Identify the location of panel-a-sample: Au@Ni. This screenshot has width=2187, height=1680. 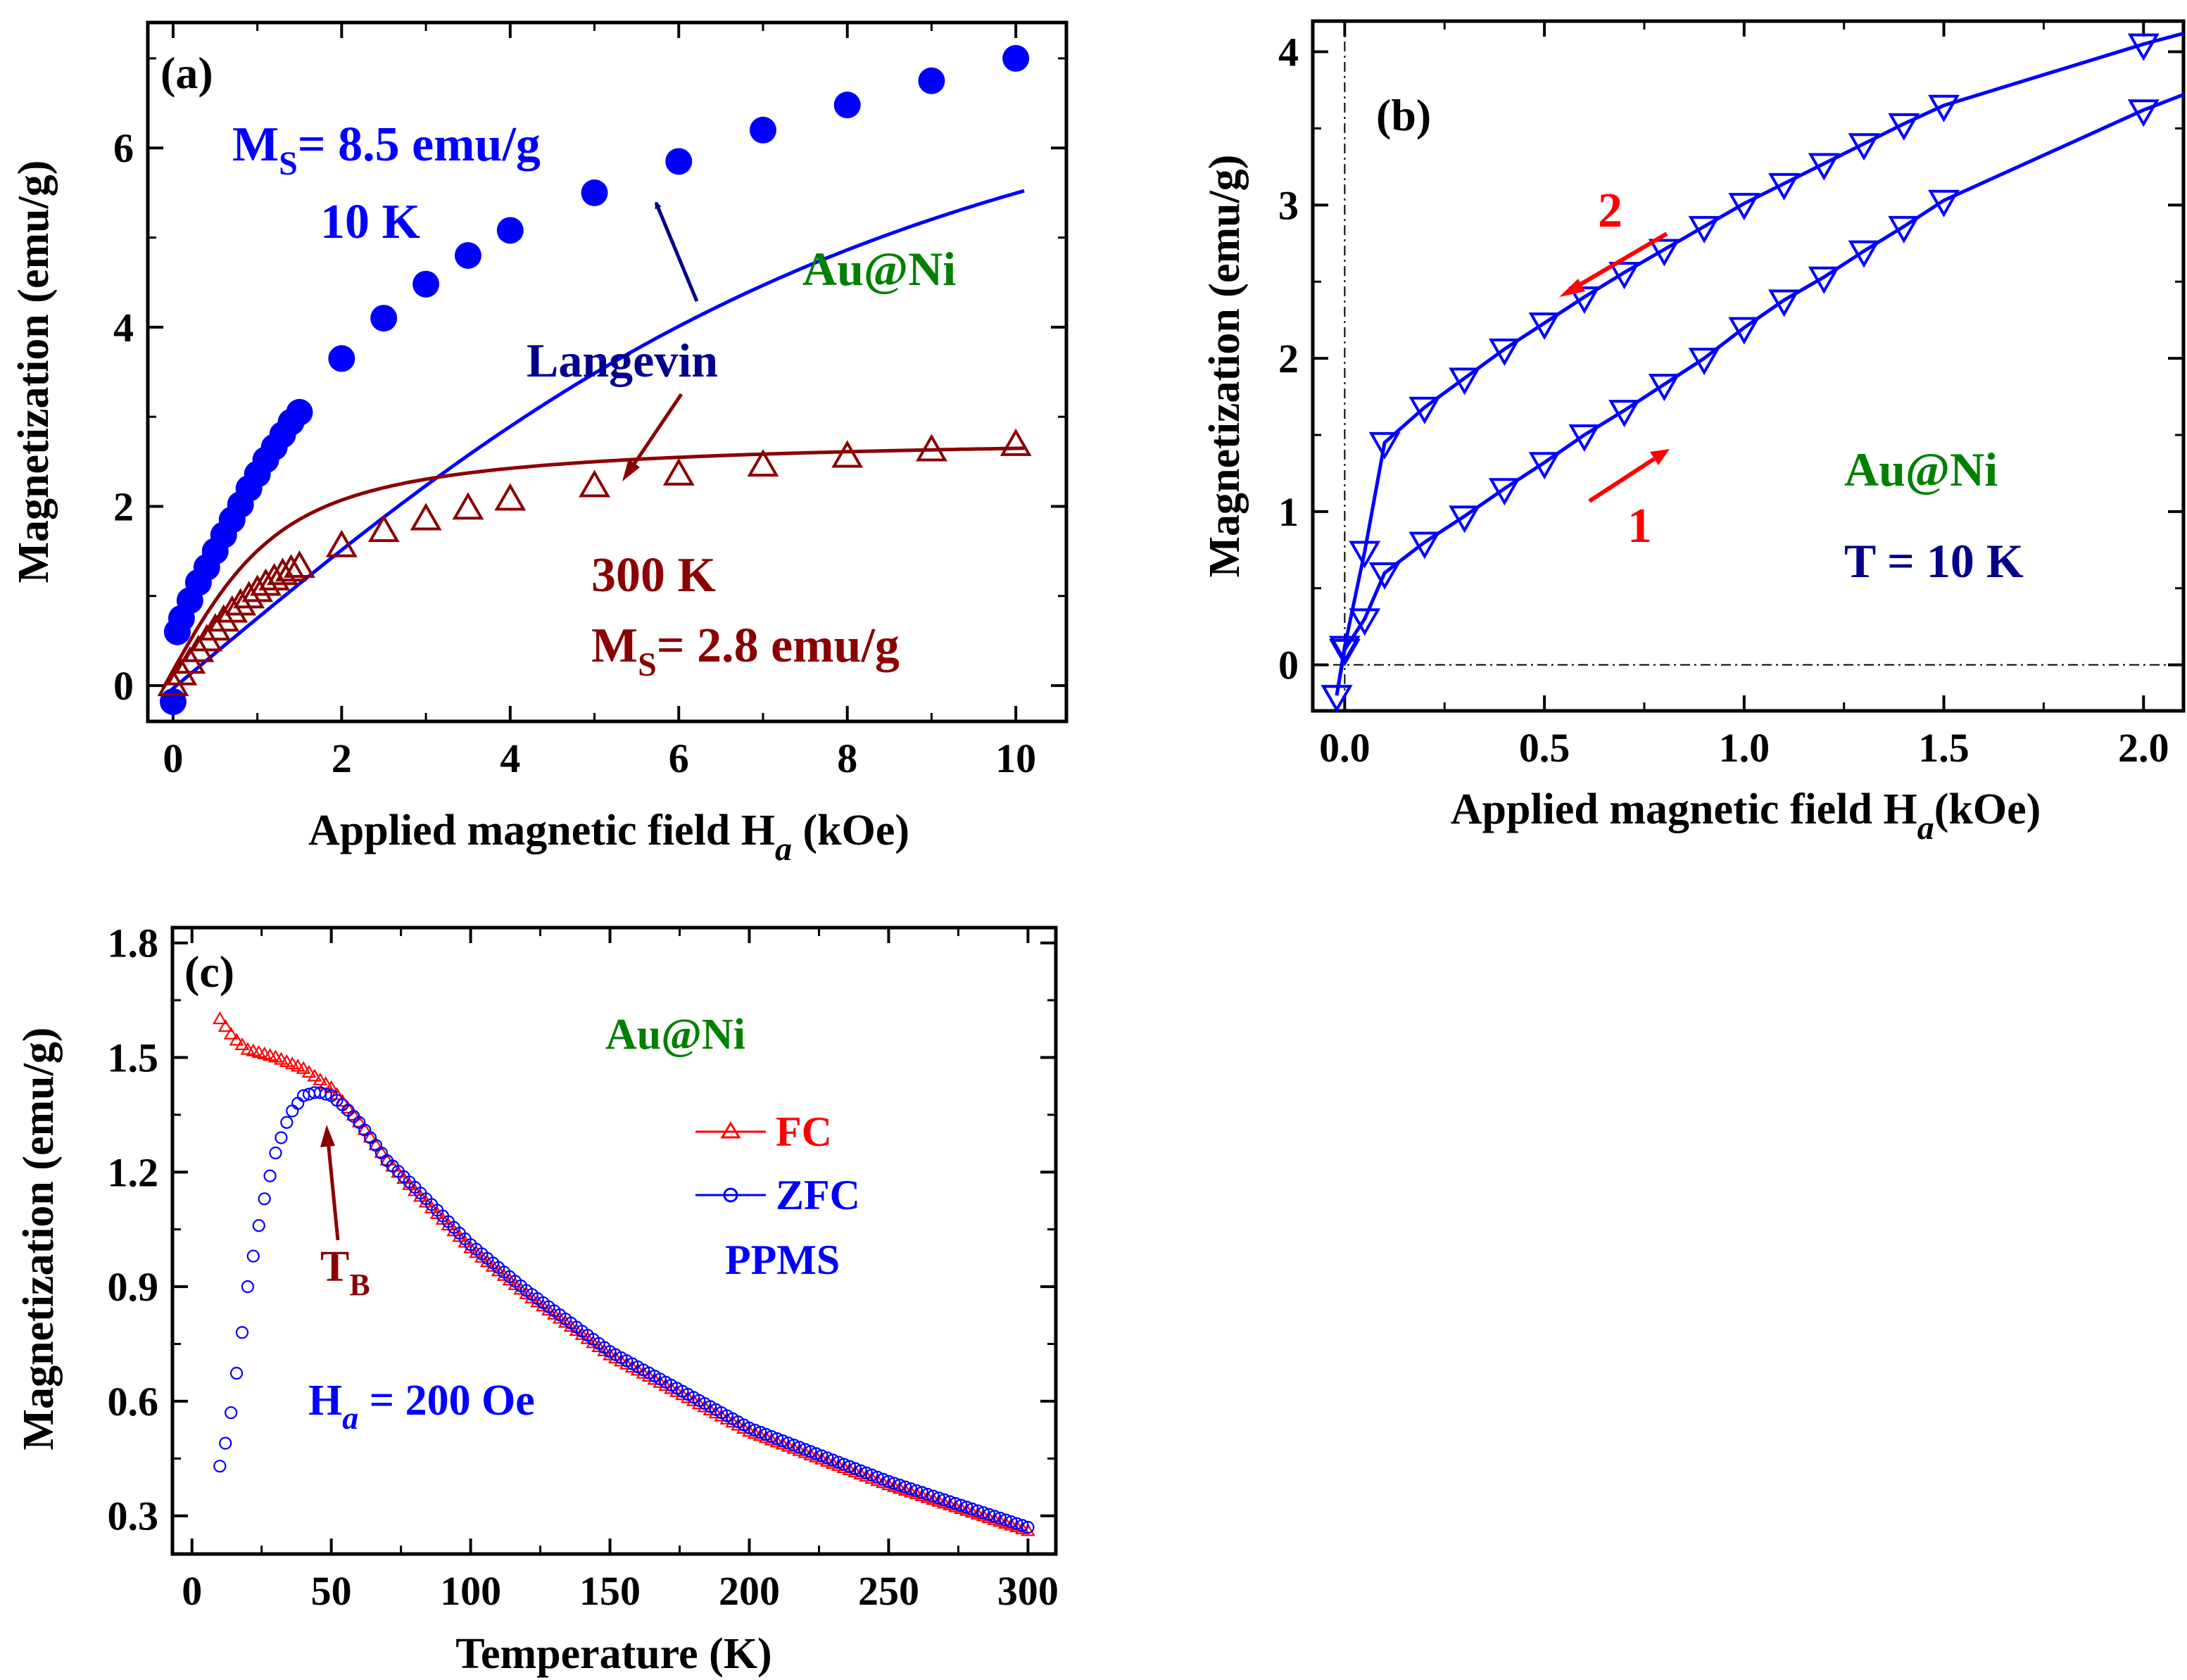
(879, 269).